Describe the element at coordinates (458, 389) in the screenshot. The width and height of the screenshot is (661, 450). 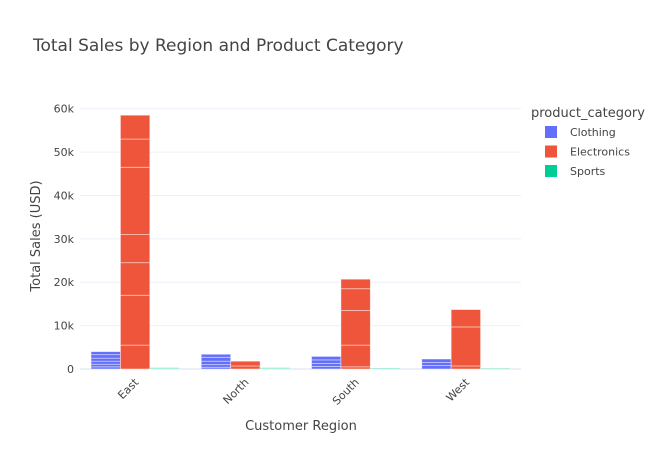
I see `x-tick-label: West` at that location.